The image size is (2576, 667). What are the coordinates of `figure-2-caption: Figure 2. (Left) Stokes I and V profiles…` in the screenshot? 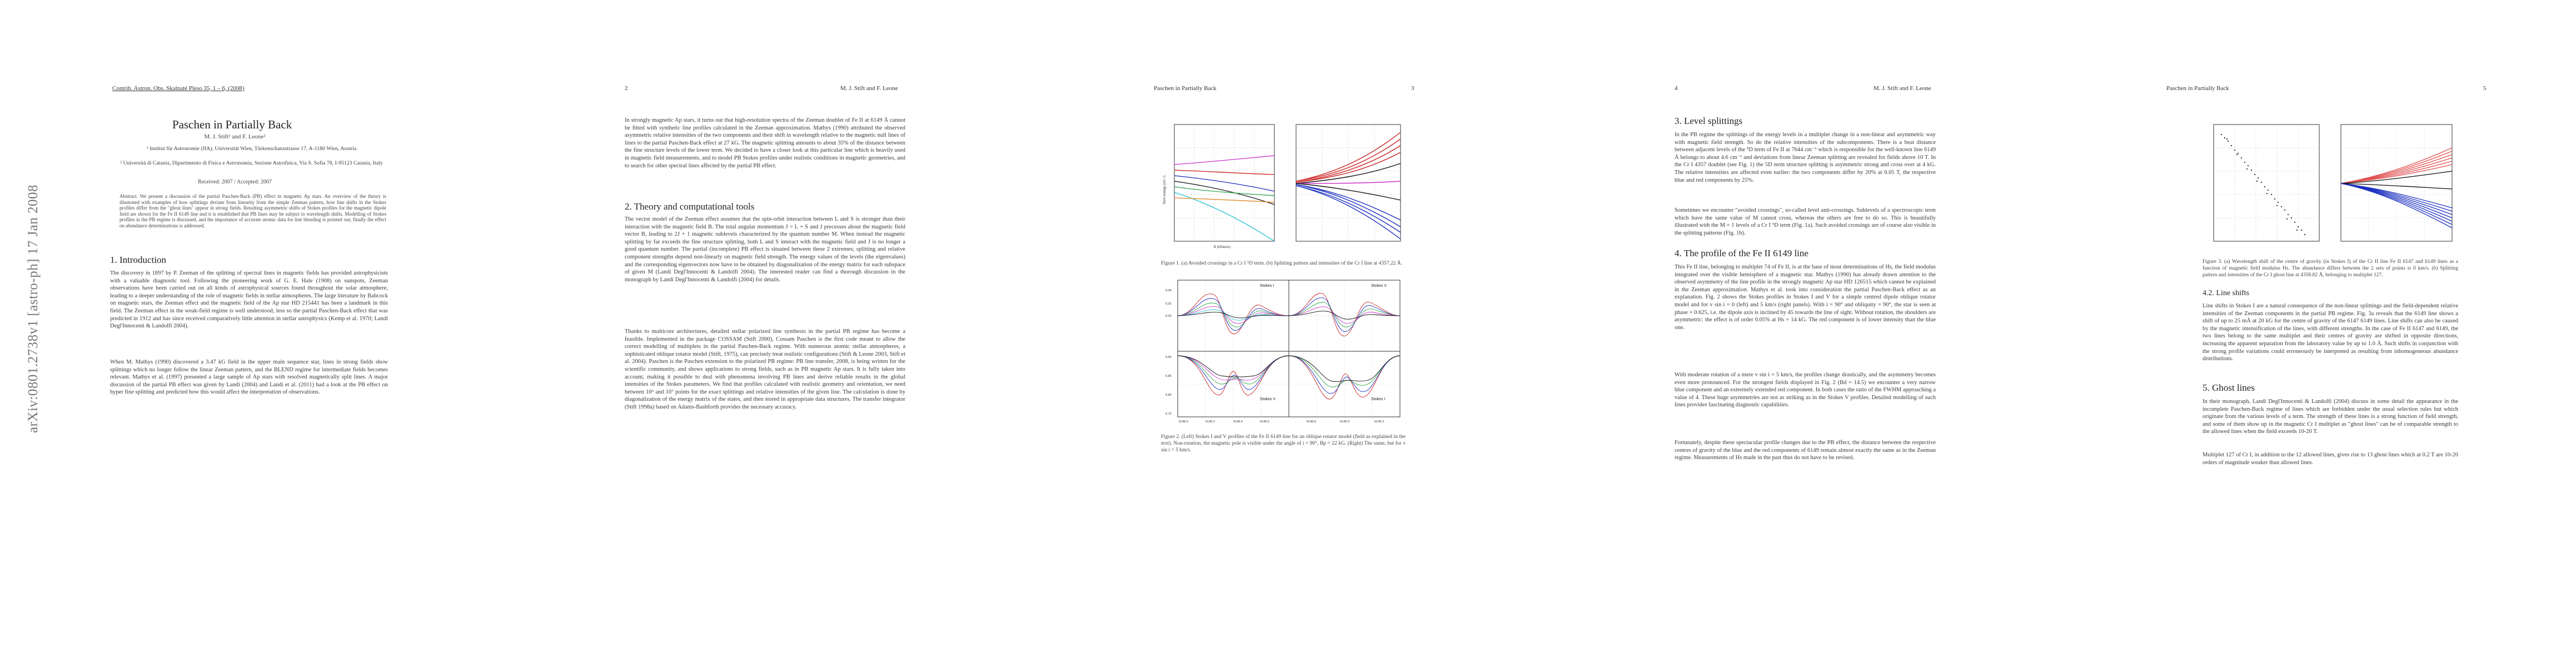 It's located at (1283, 443).